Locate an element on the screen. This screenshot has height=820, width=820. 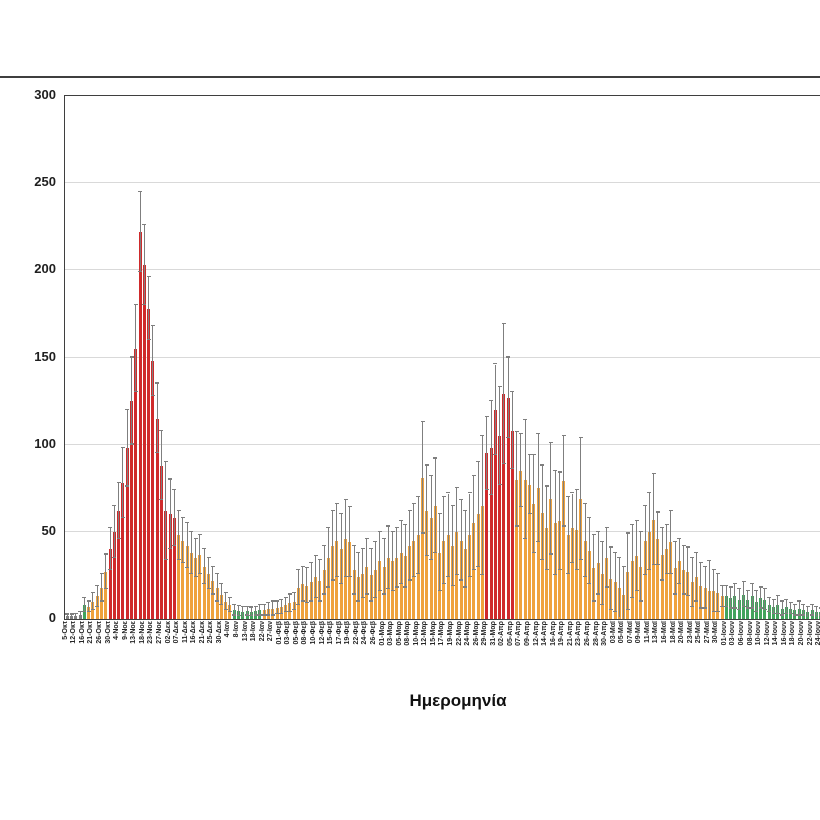
x-tick-label: 22-Μαρ is located at coordinates (459, 633).